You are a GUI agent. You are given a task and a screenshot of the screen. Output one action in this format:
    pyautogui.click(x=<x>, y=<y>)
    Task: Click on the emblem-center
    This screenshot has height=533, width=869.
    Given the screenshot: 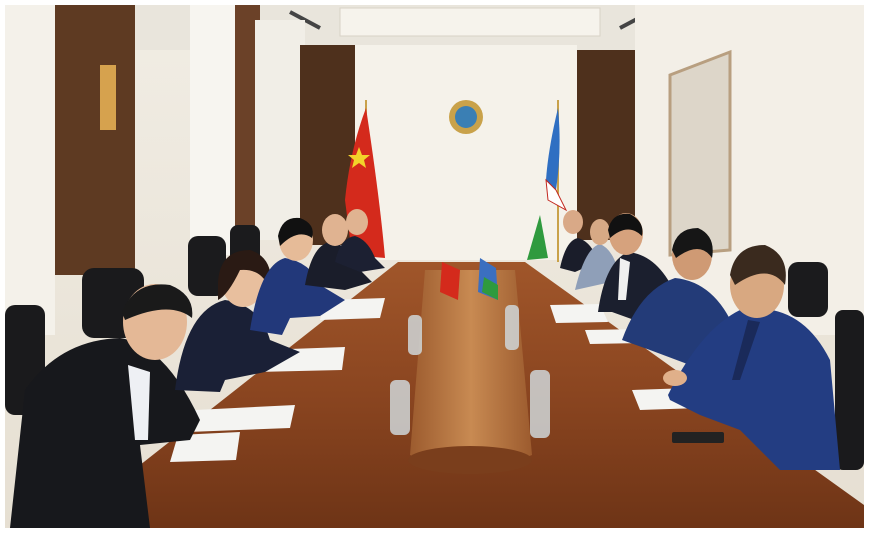 What is the action you would take?
    pyautogui.click(x=466, y=117)
    